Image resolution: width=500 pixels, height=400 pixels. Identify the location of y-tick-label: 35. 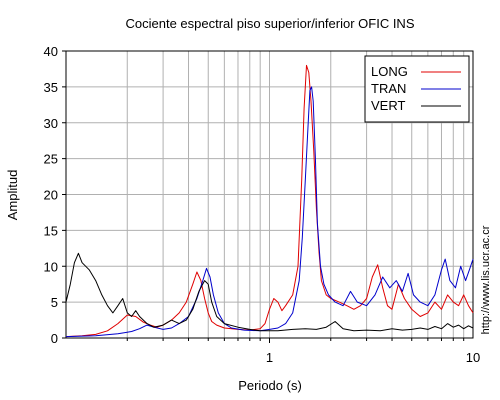
(51, 87).